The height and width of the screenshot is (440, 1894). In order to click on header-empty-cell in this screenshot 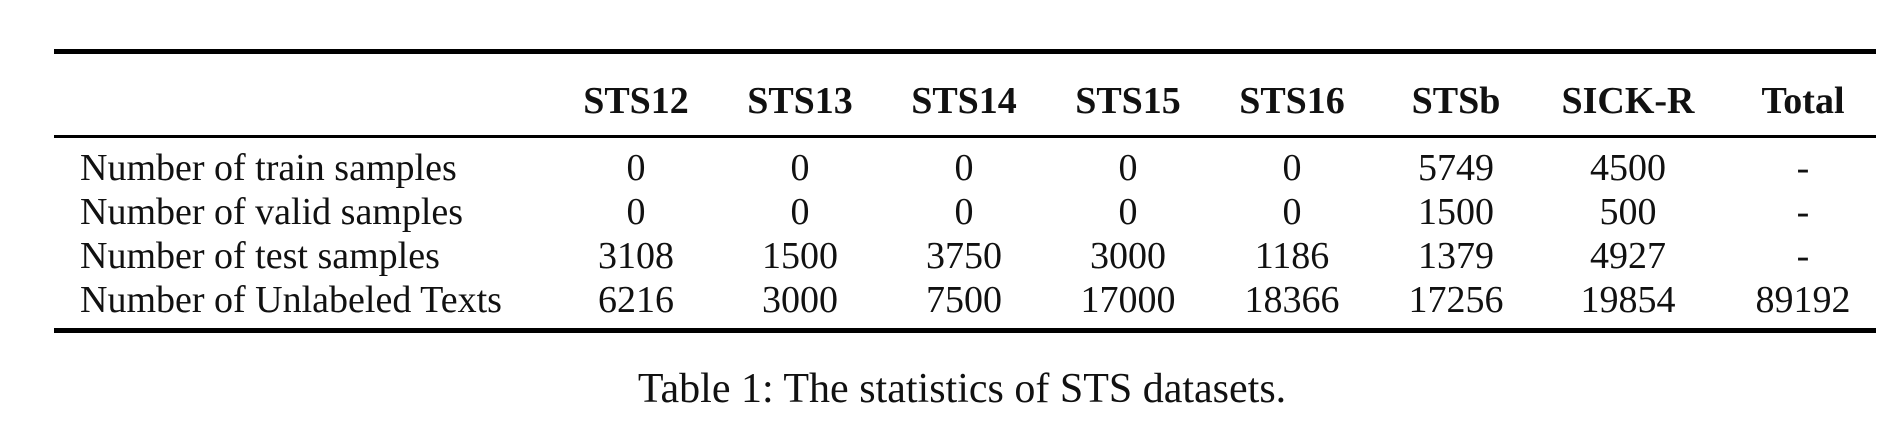, I will do `click(304, 94)`.